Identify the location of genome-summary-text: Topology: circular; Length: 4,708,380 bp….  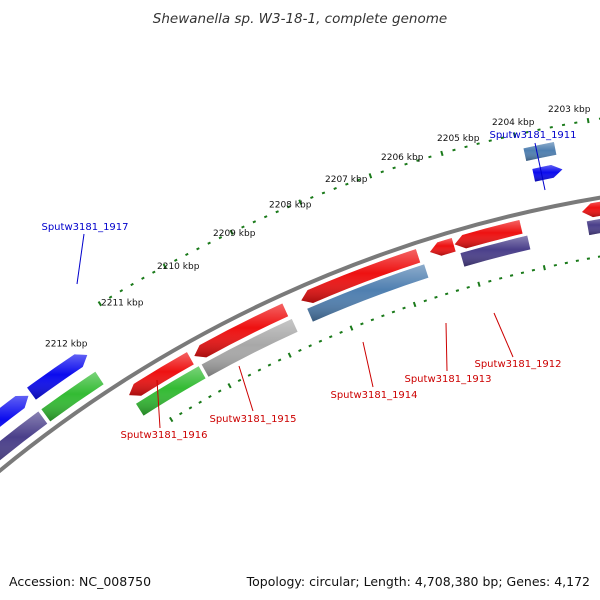
(418, 581).